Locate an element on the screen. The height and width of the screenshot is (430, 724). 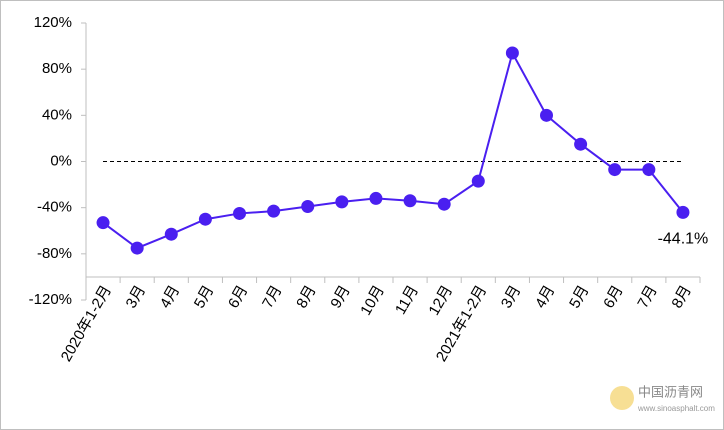
y-tick-label: 40% is located at coordinates (57, 114).